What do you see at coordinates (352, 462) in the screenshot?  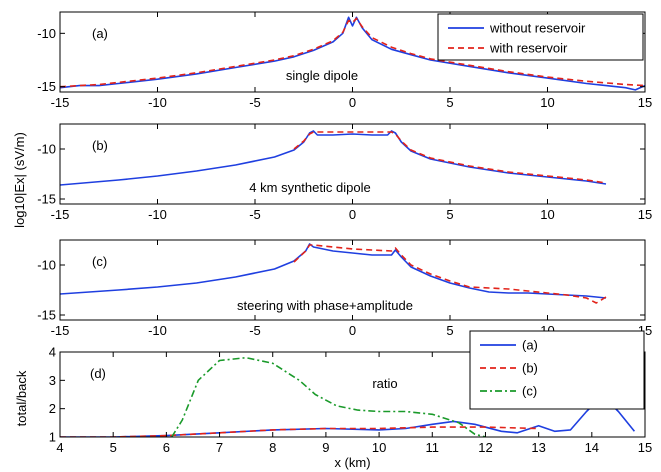 I see `x-axis-label: x (km)` at bounding box center [352, 462].